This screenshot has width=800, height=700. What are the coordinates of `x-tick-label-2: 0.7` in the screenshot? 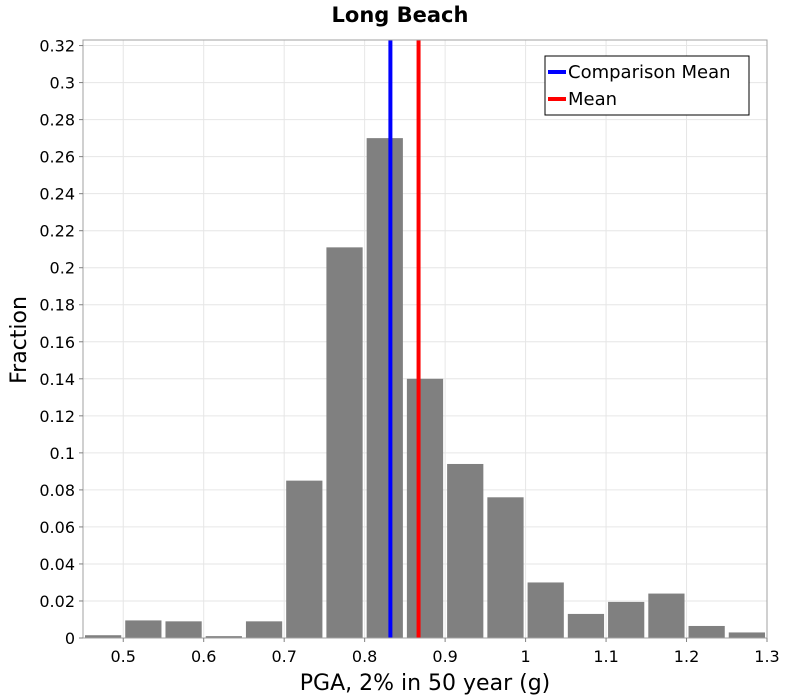 It's located at (283, 656).